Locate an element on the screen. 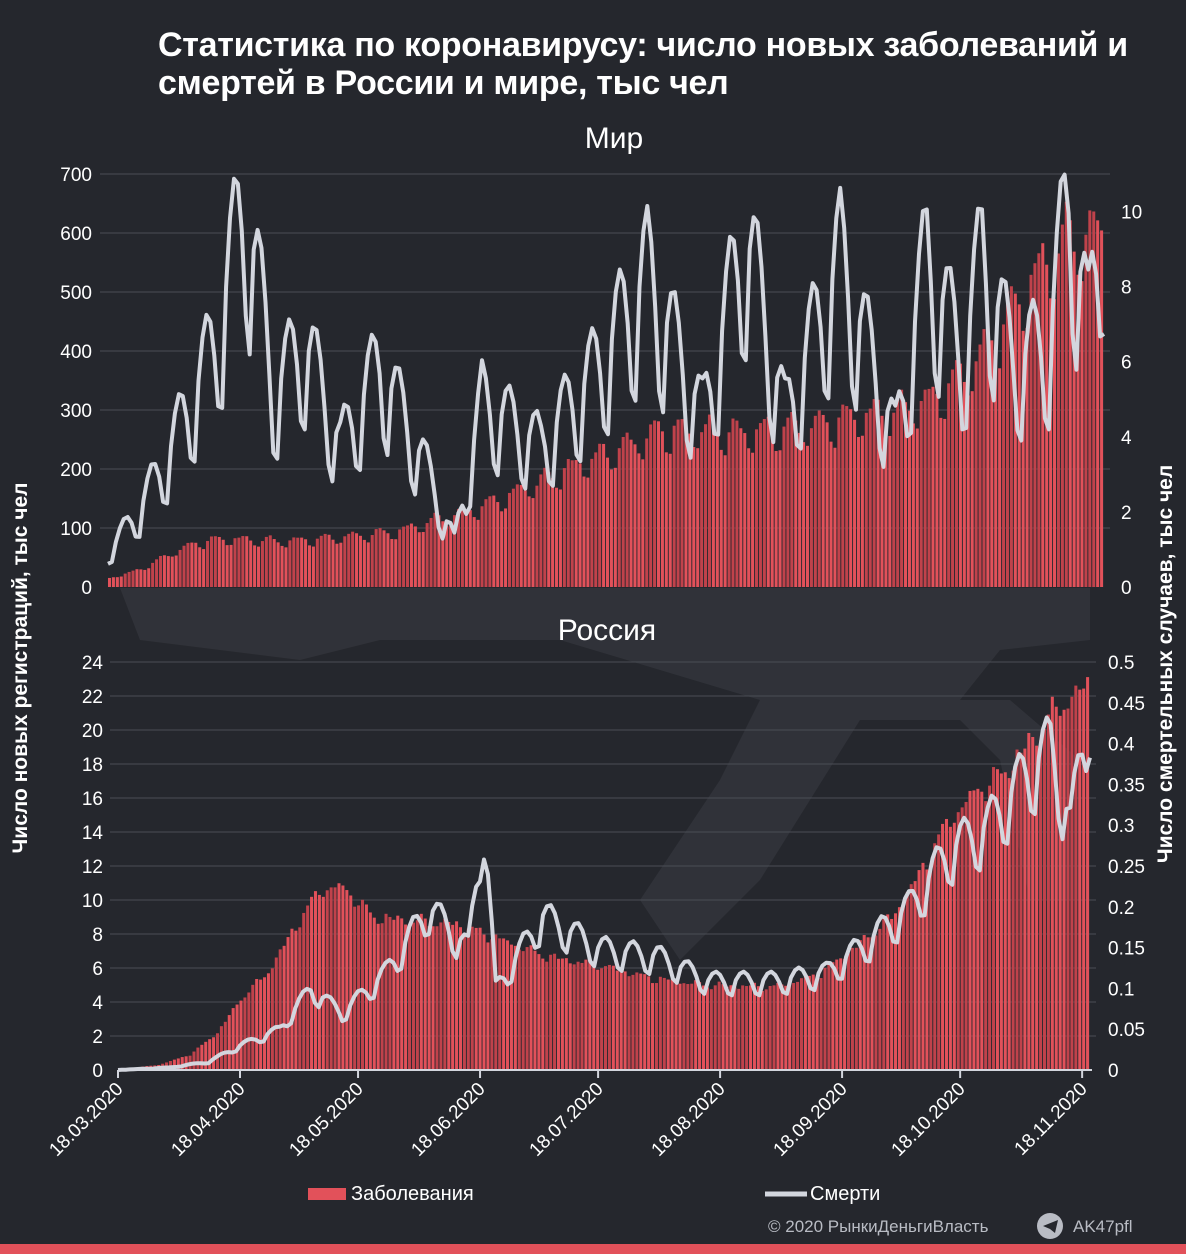 The height and width of the screenshot is (1254, 1186). legend-cases-swatch is located at coordinates (327, 1194).